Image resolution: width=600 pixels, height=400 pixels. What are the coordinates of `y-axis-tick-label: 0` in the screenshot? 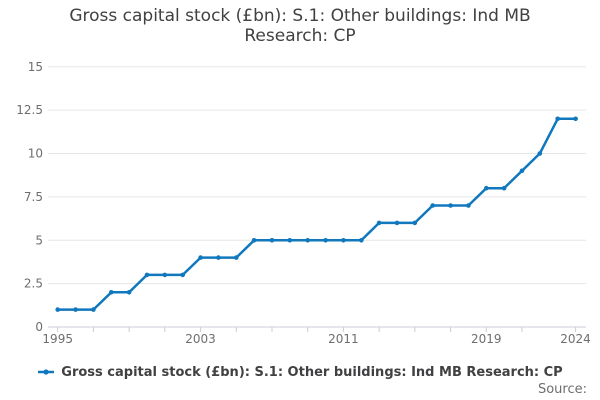 It's located at (39, 327).